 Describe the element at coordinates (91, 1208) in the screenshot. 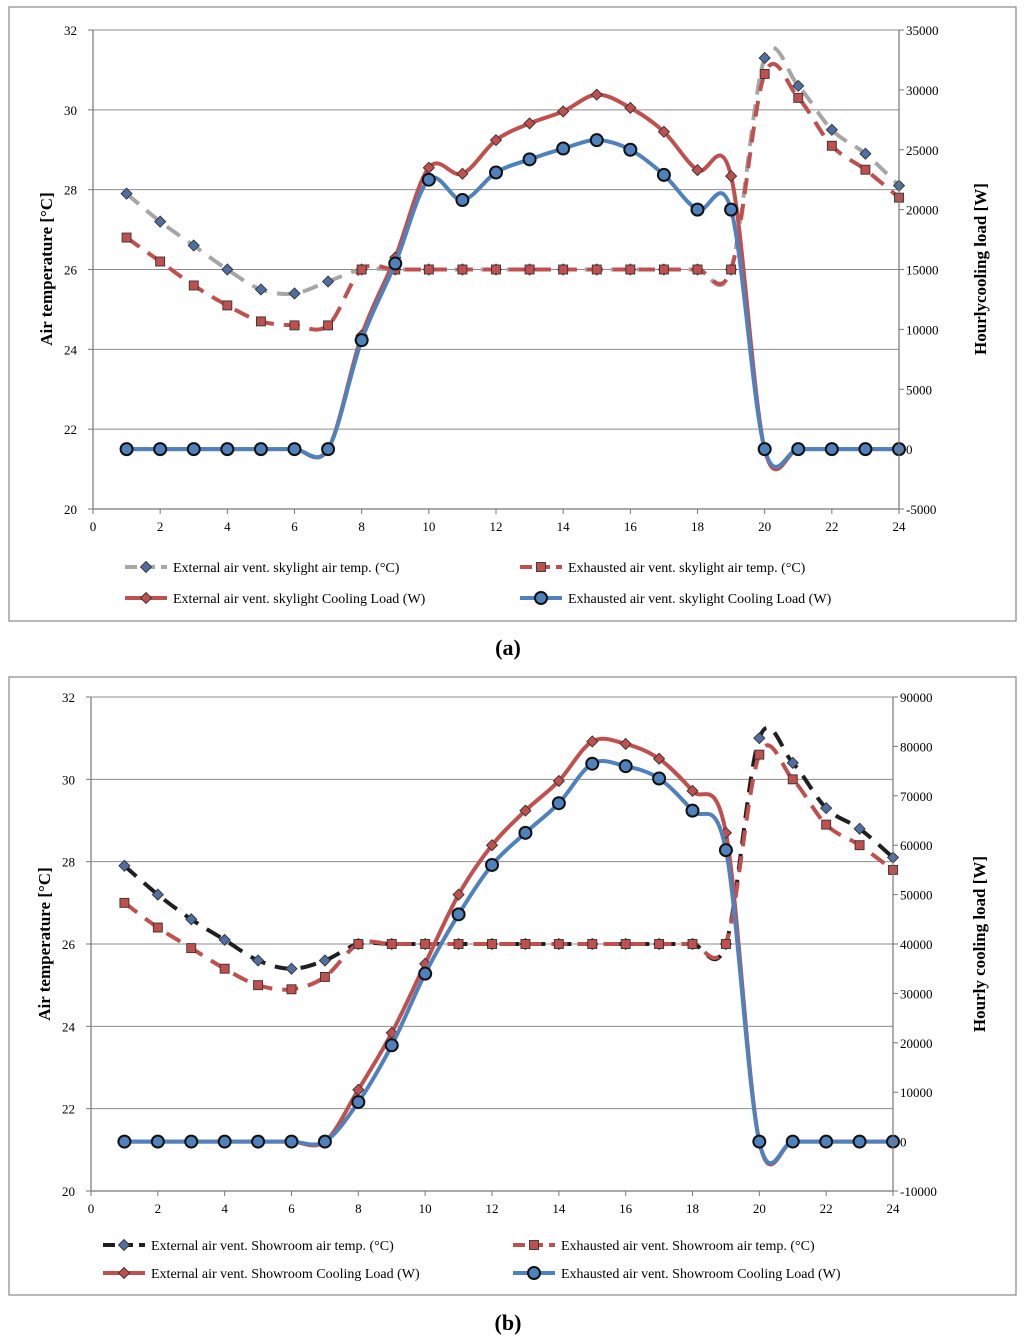

I see `x-tick-label: 0` at that location.